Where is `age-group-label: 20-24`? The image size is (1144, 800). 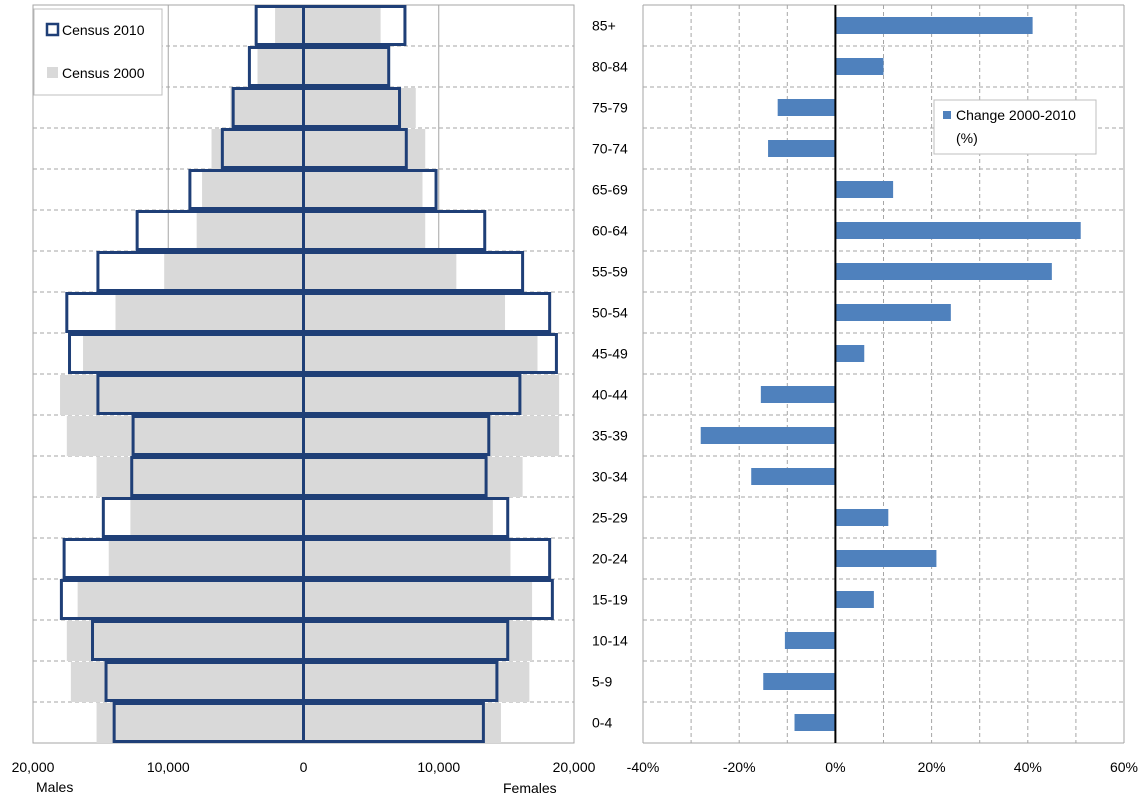
age-group-label: 20-24 is located at coordinates (610, 559).